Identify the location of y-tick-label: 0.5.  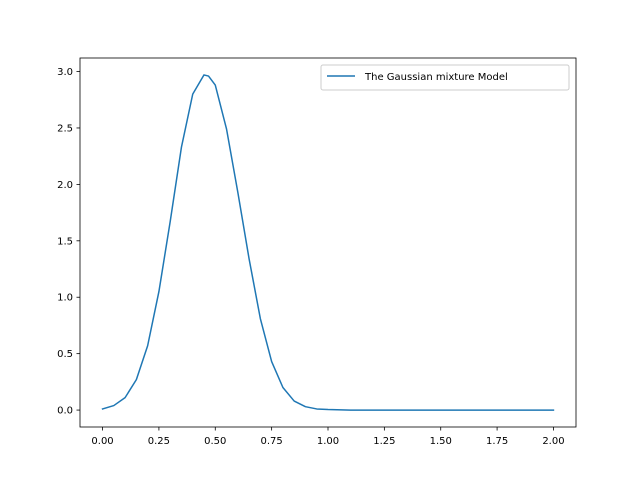
(65, 354).